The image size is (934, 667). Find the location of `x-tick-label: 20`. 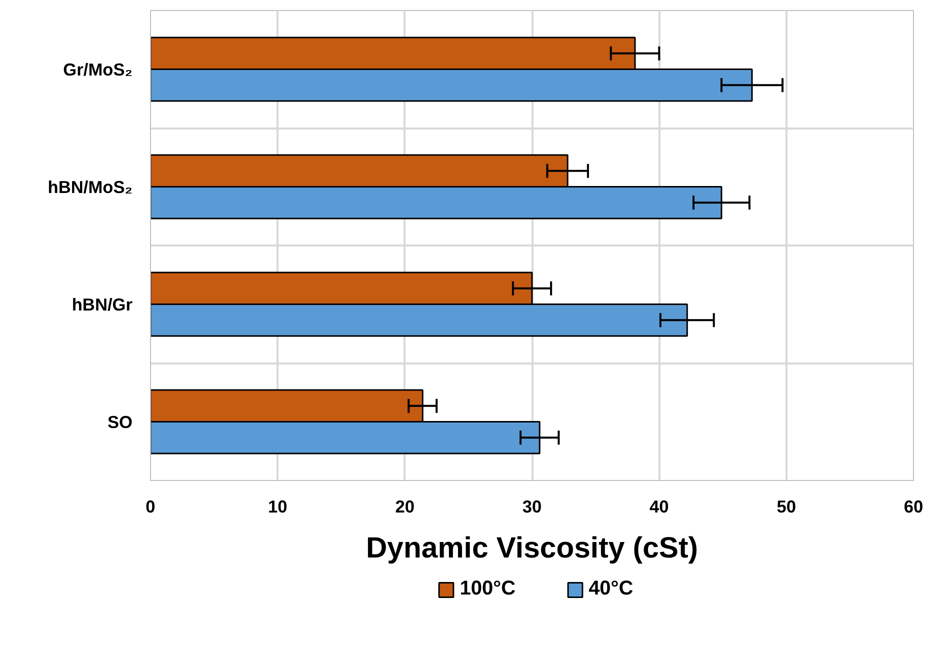

x-tick-label: 20 is located at coordinates (404, 506).